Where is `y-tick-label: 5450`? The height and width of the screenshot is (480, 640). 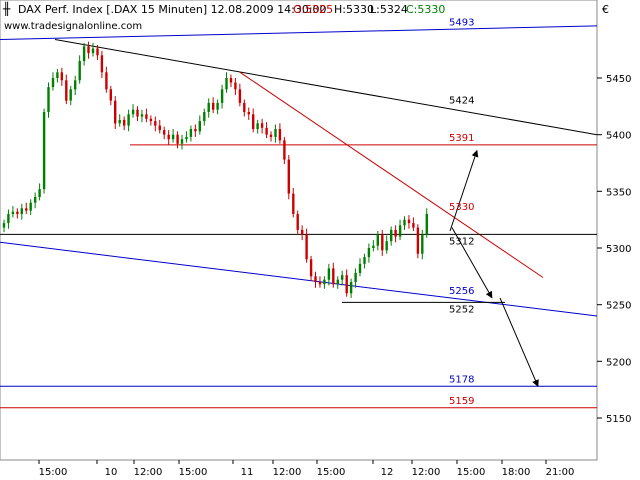 y-tick-label: 5450 is located at coordinates (618, 79).